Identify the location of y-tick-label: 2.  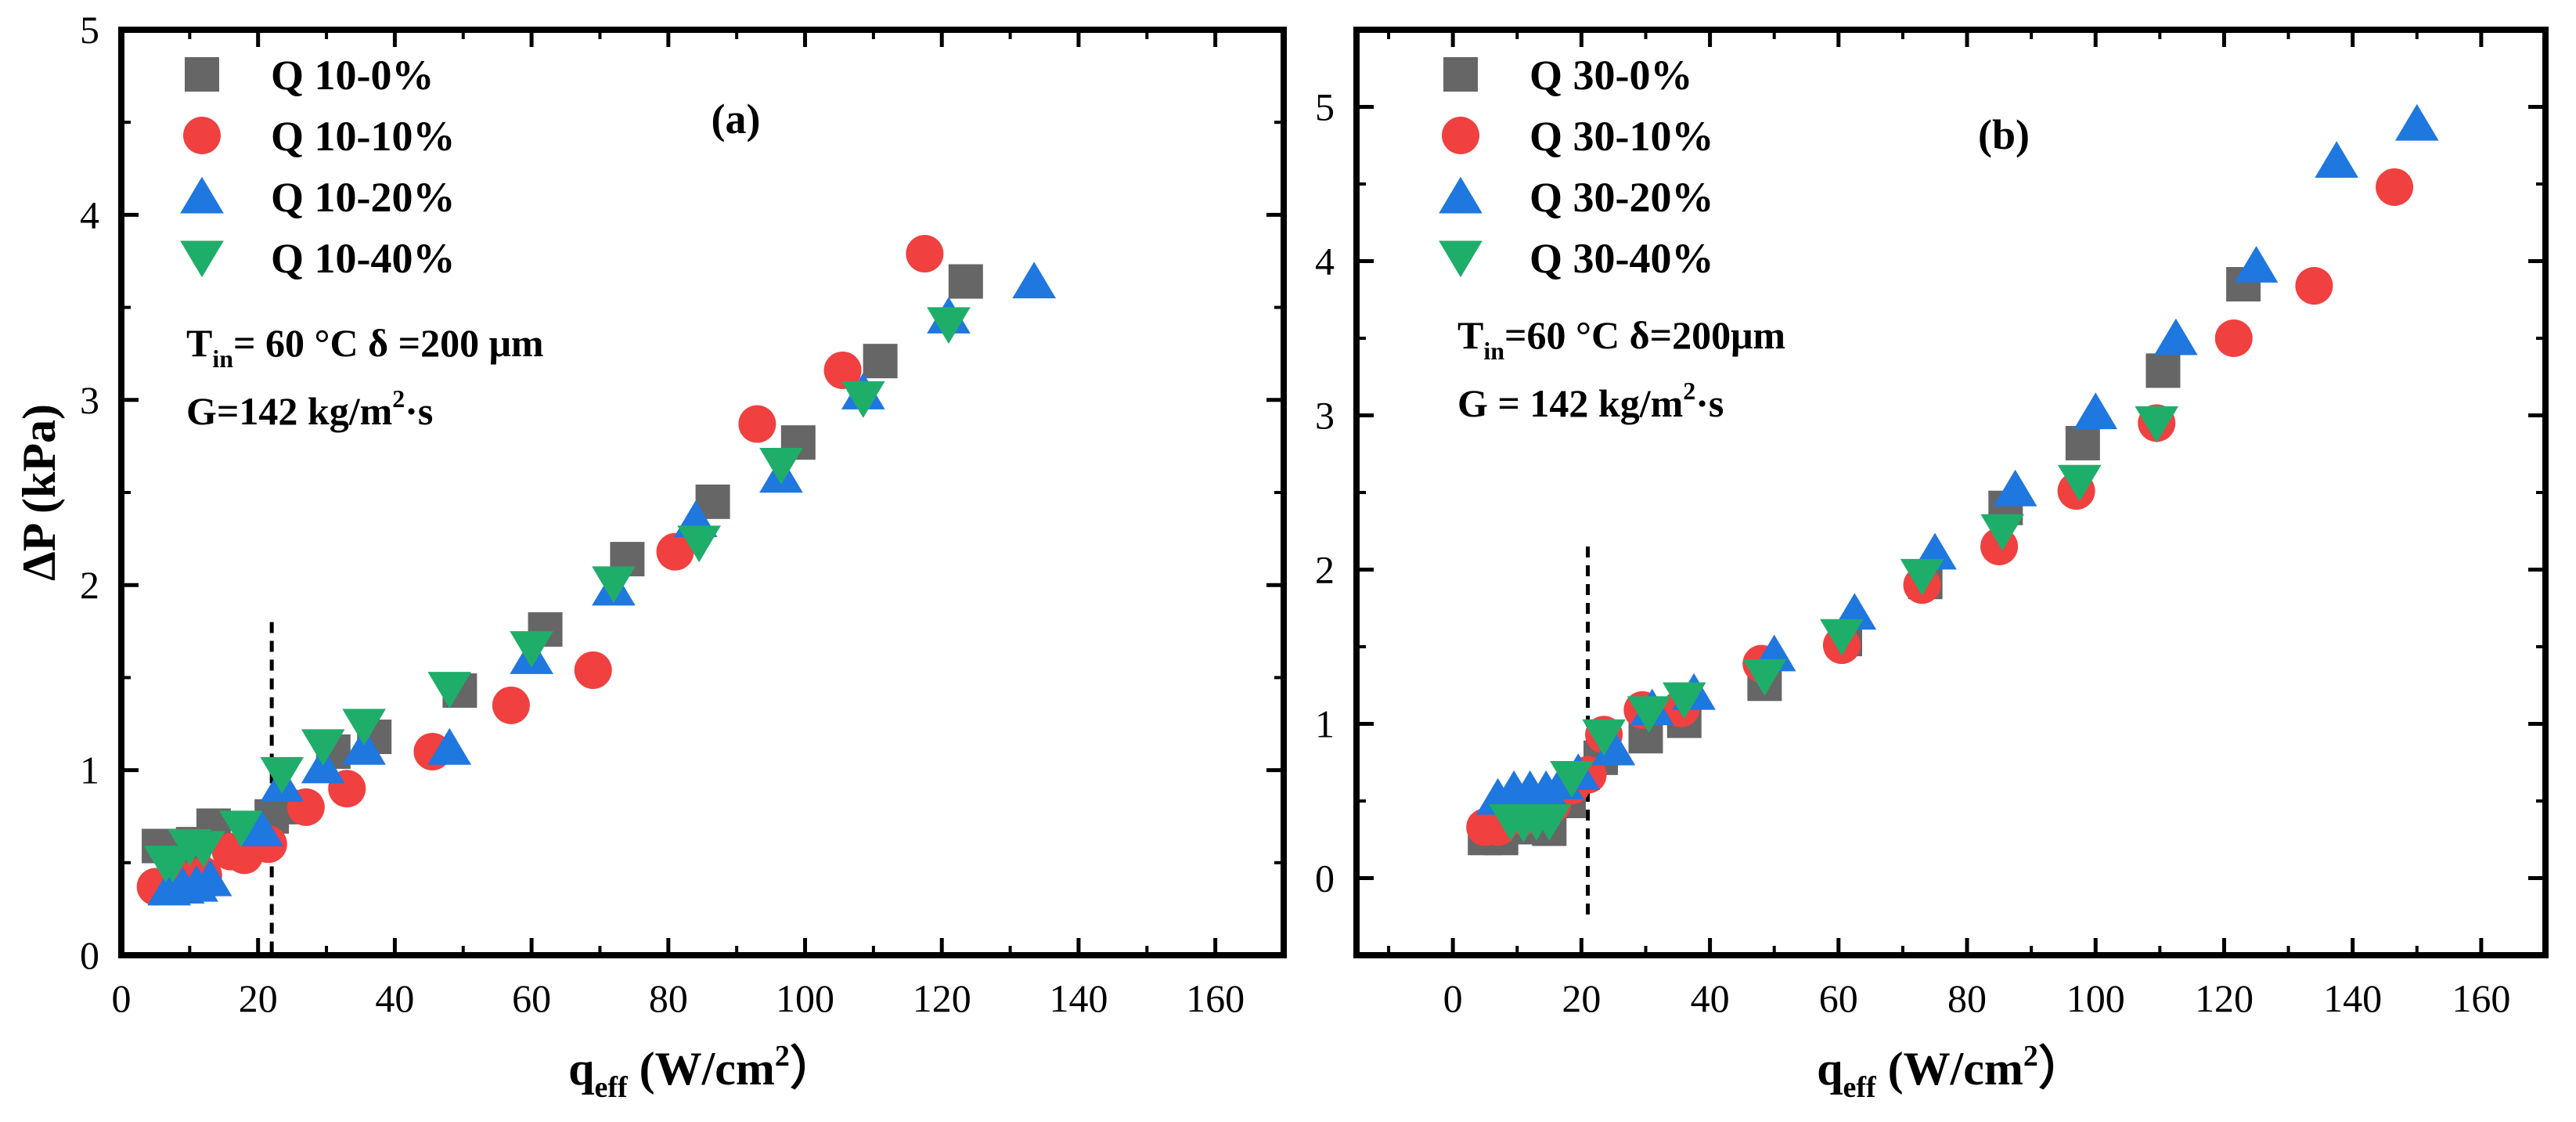
(89, 585).